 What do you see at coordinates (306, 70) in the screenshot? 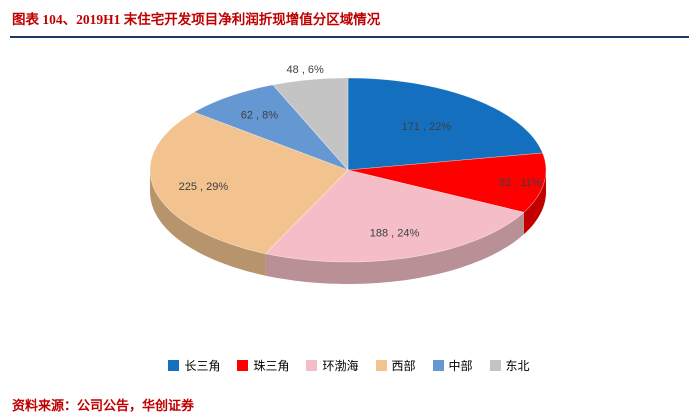
I see `pie-data-label: 48 , 6%` at bounding box center [306, 70].